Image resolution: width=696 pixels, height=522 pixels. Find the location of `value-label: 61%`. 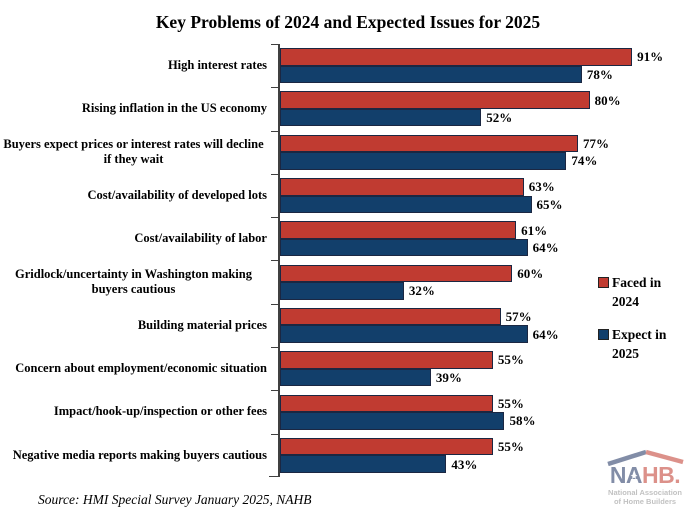

value-label: 61% is located at coordinates (534, 230).